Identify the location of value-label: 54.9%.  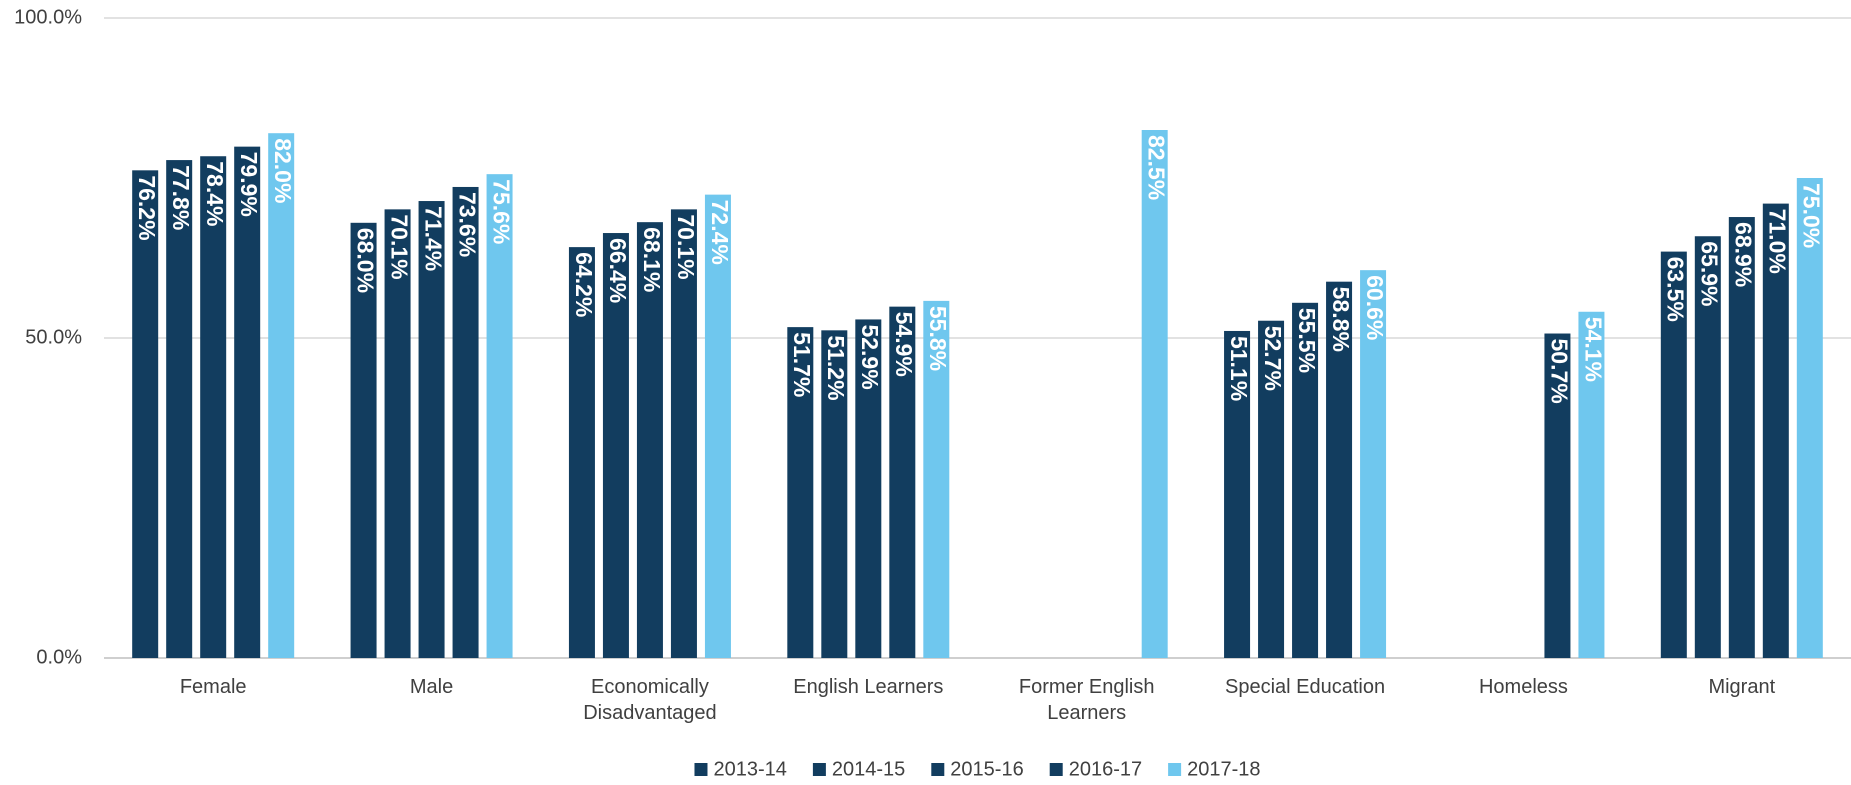
(904, 344).